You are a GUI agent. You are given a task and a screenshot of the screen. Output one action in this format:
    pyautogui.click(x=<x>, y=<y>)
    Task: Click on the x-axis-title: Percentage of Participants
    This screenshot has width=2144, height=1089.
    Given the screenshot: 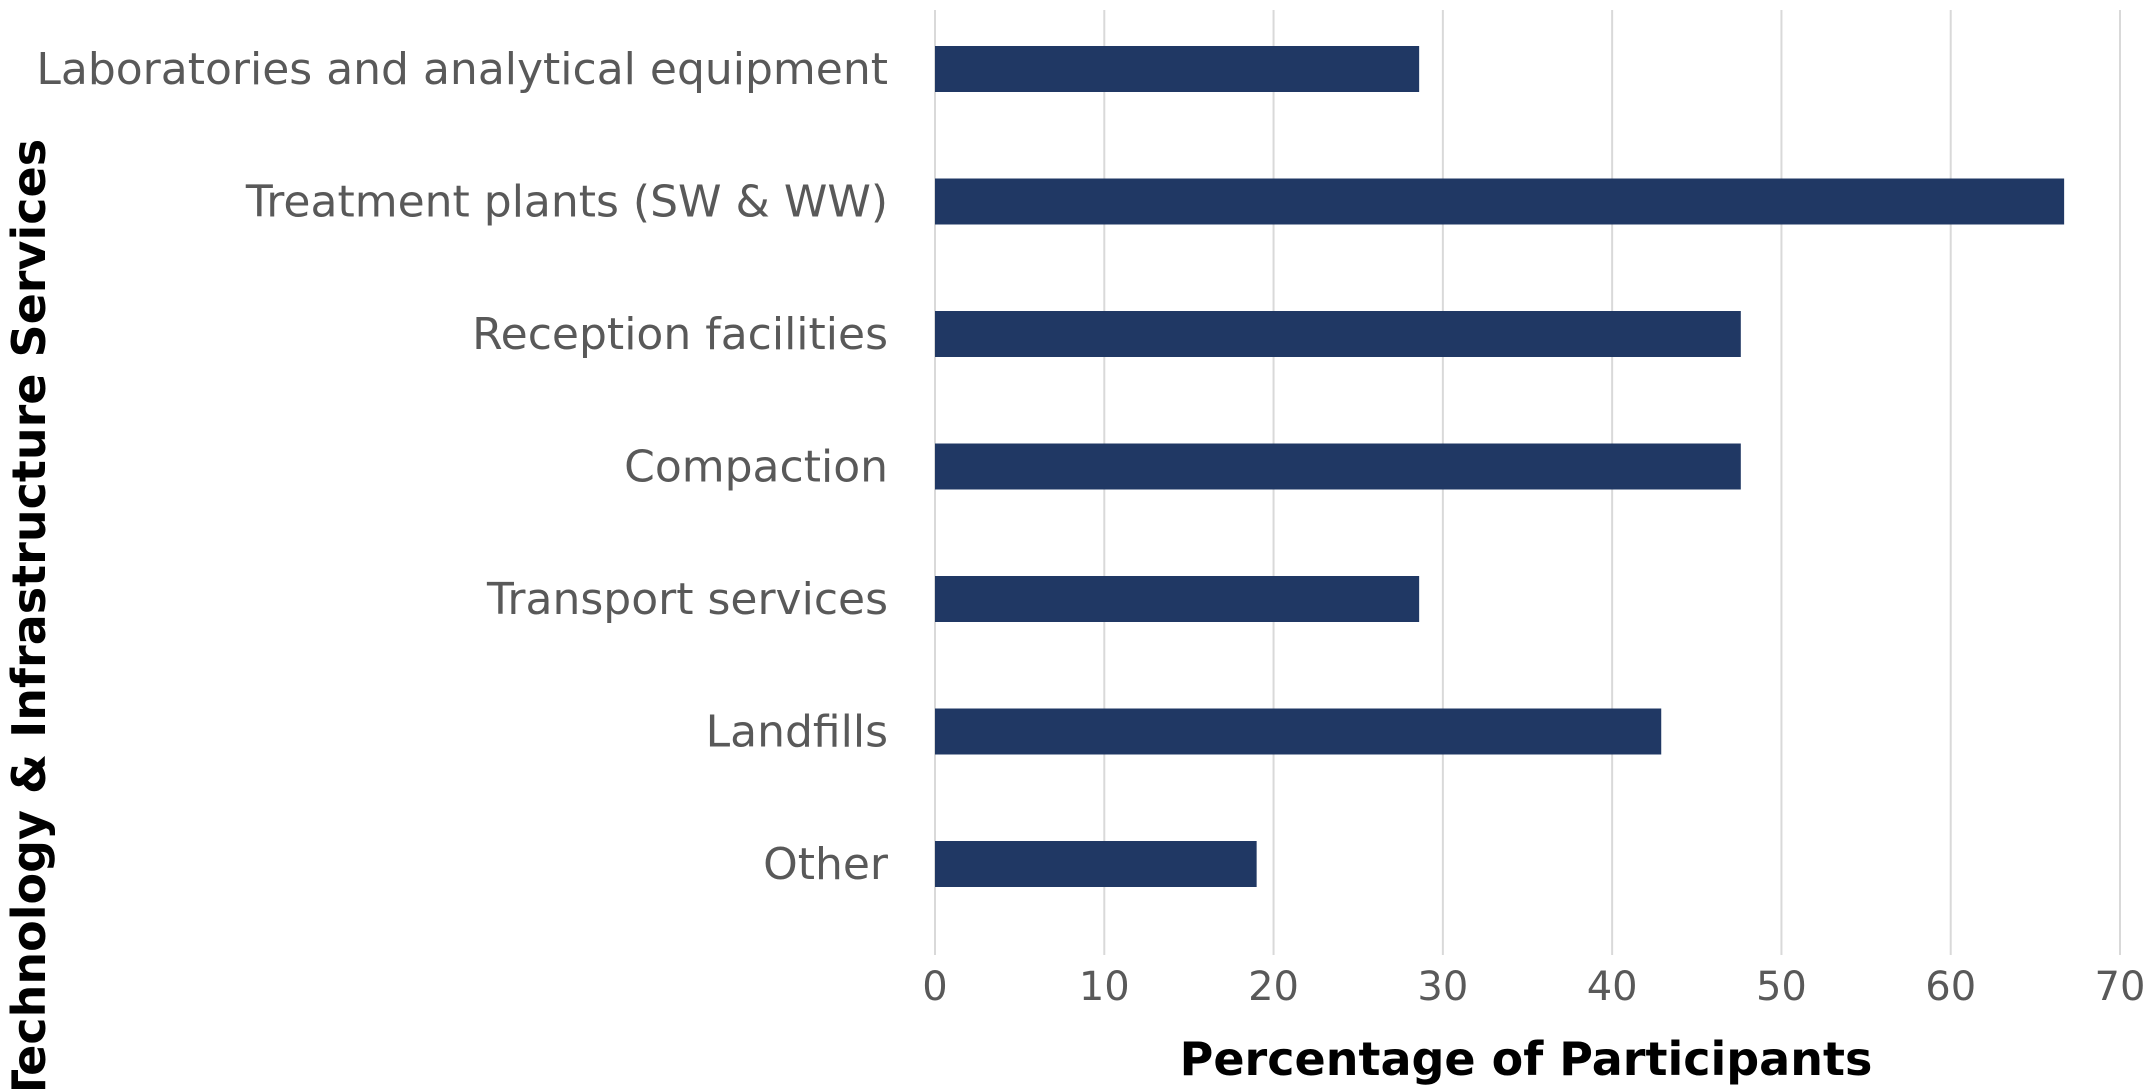 What is the action you would take?
    pyautogui.click(x=1526, y=1059)
    